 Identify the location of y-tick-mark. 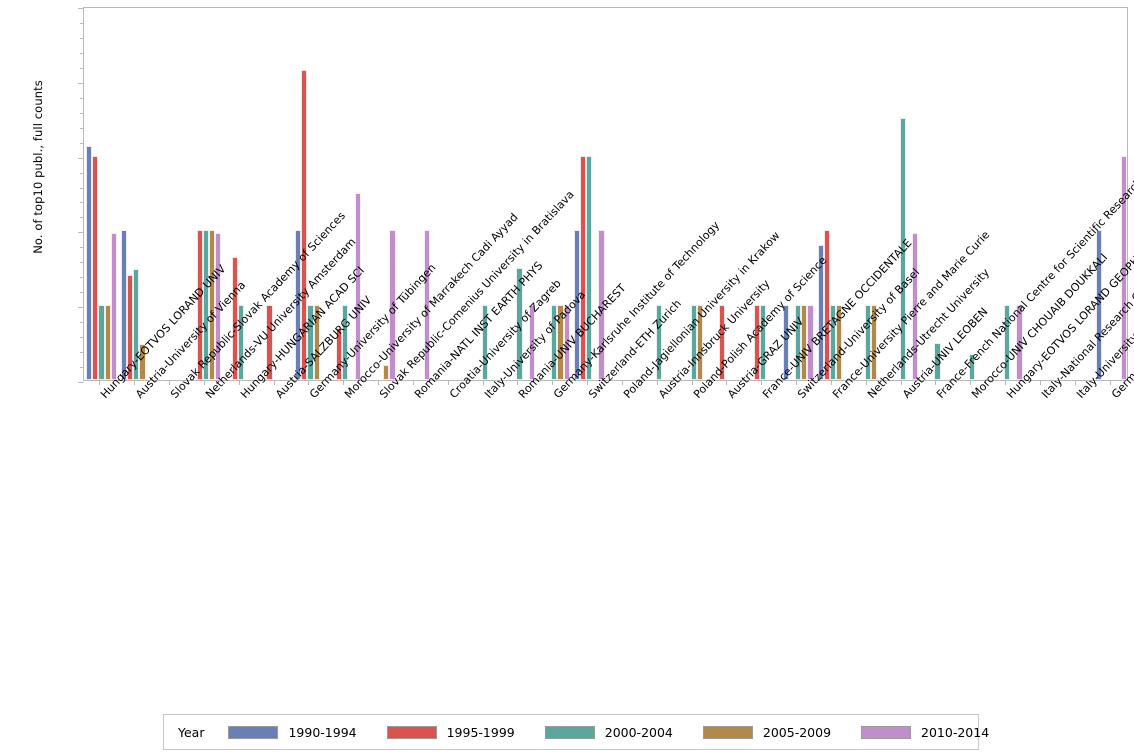
(81, 83).